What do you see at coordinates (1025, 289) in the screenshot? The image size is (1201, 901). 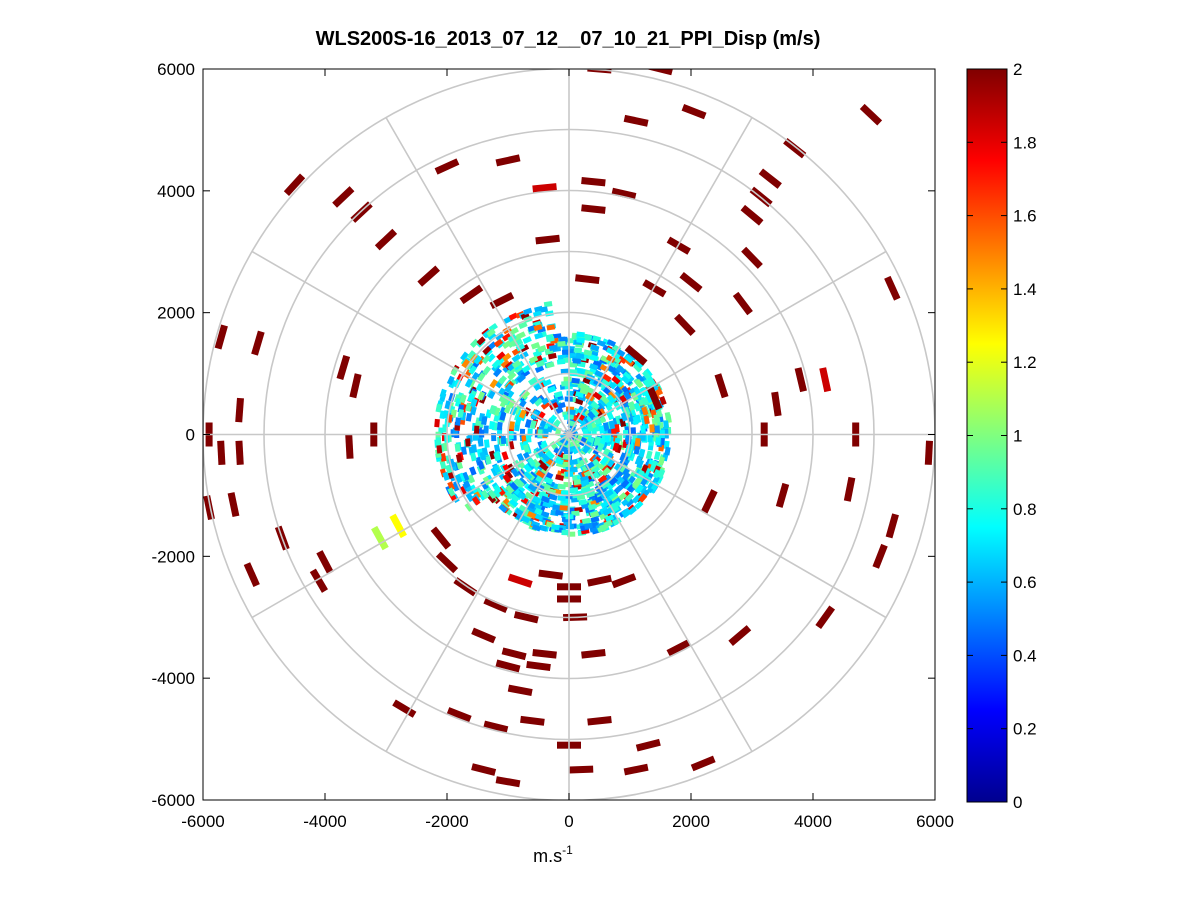 I see `colorbar-tick-label: 1.4` at bounding box center [1025, 289].